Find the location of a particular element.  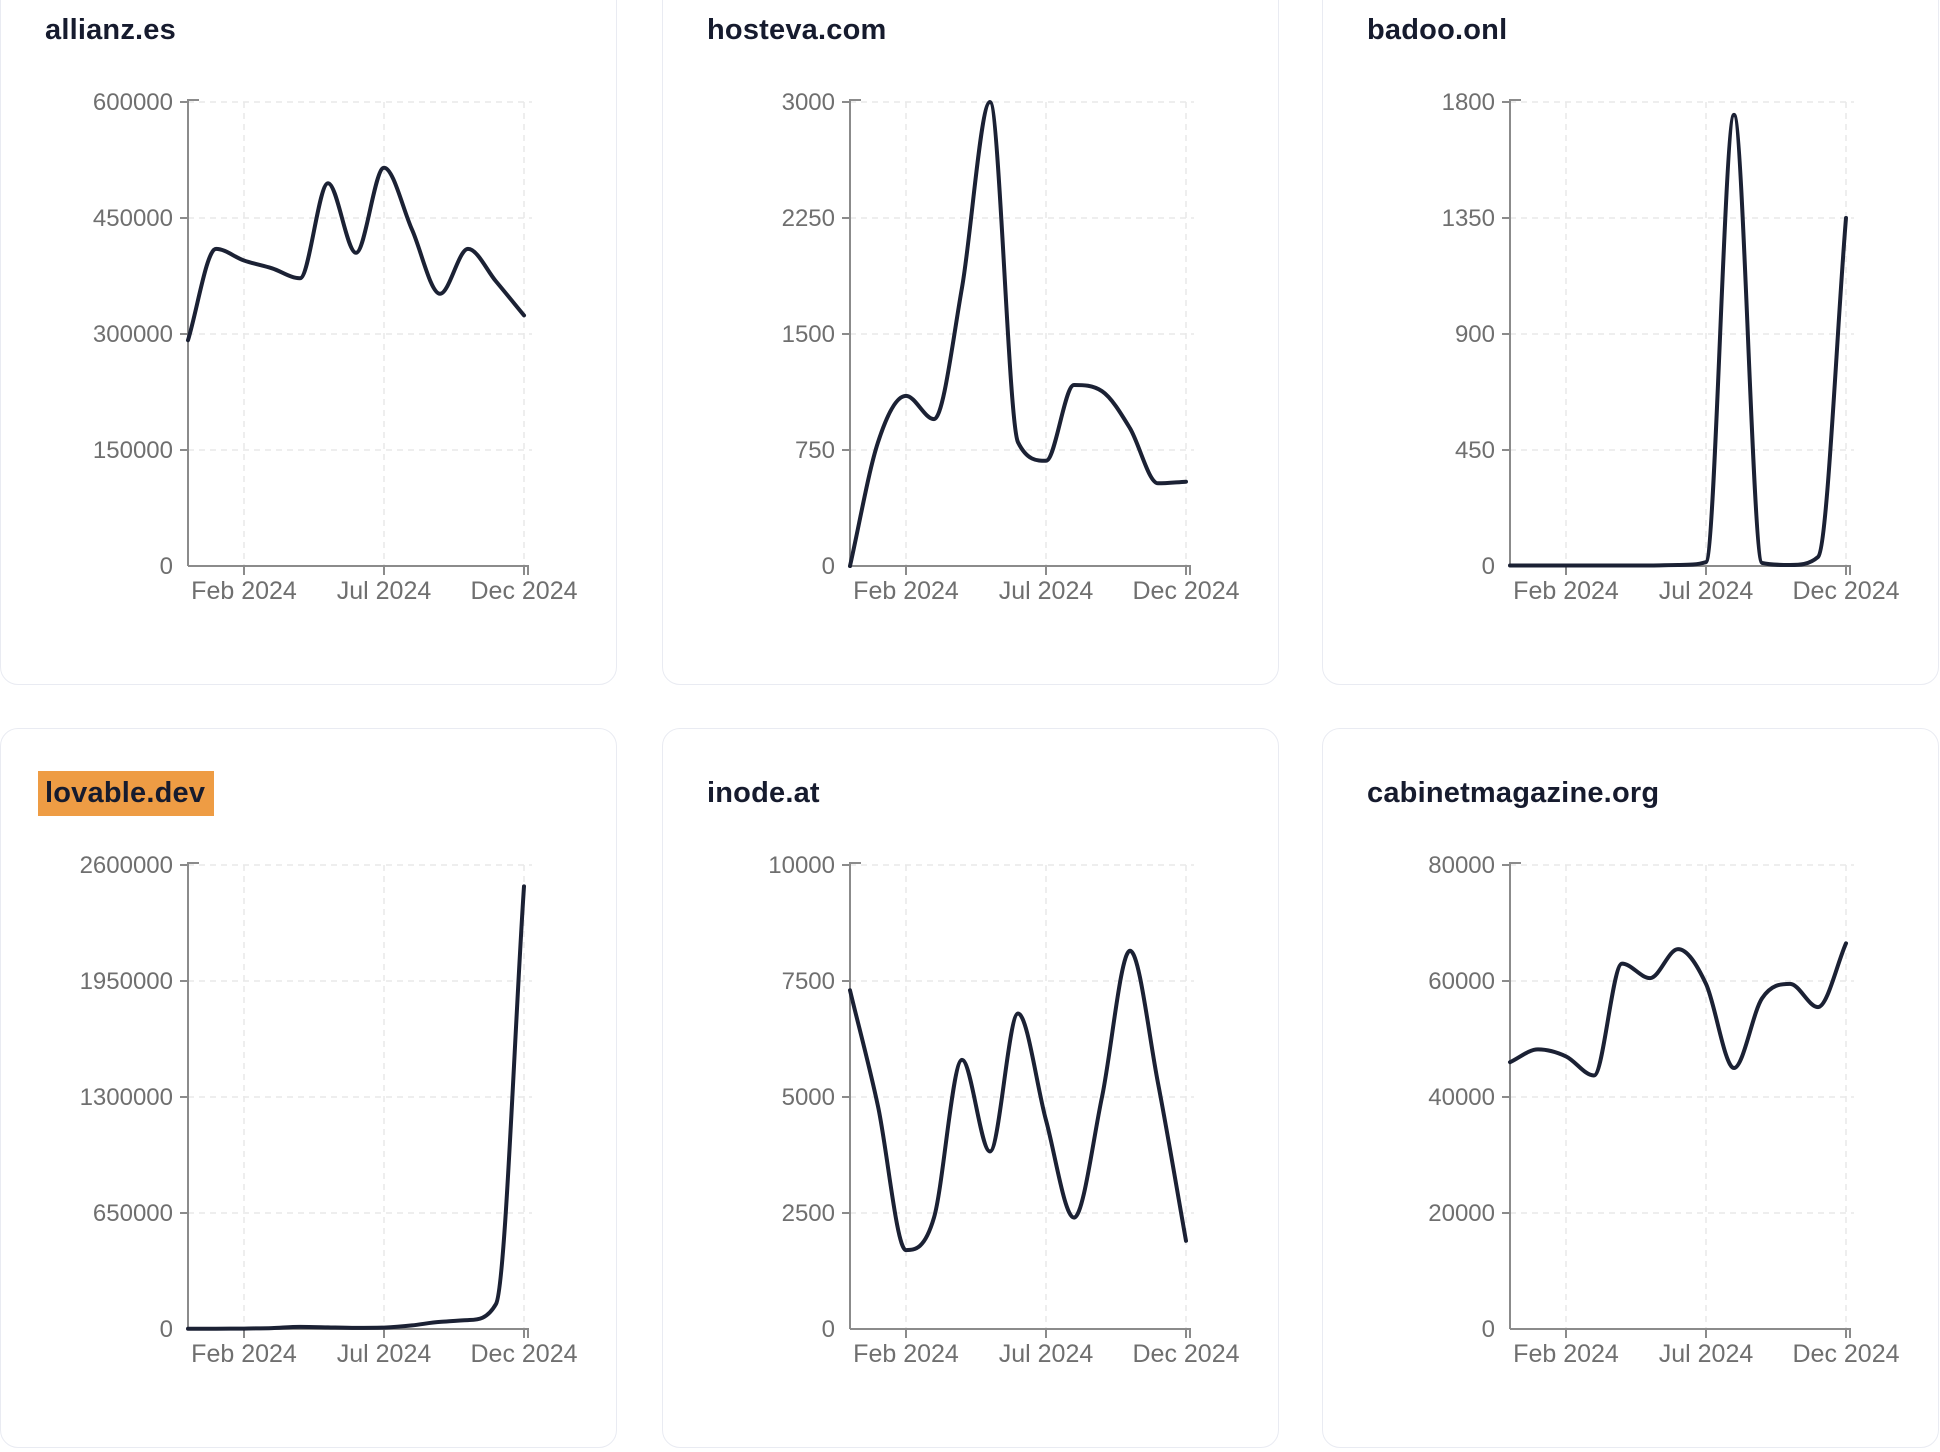

chart-title-text: allianz.es is located at coordinates (110, 30).